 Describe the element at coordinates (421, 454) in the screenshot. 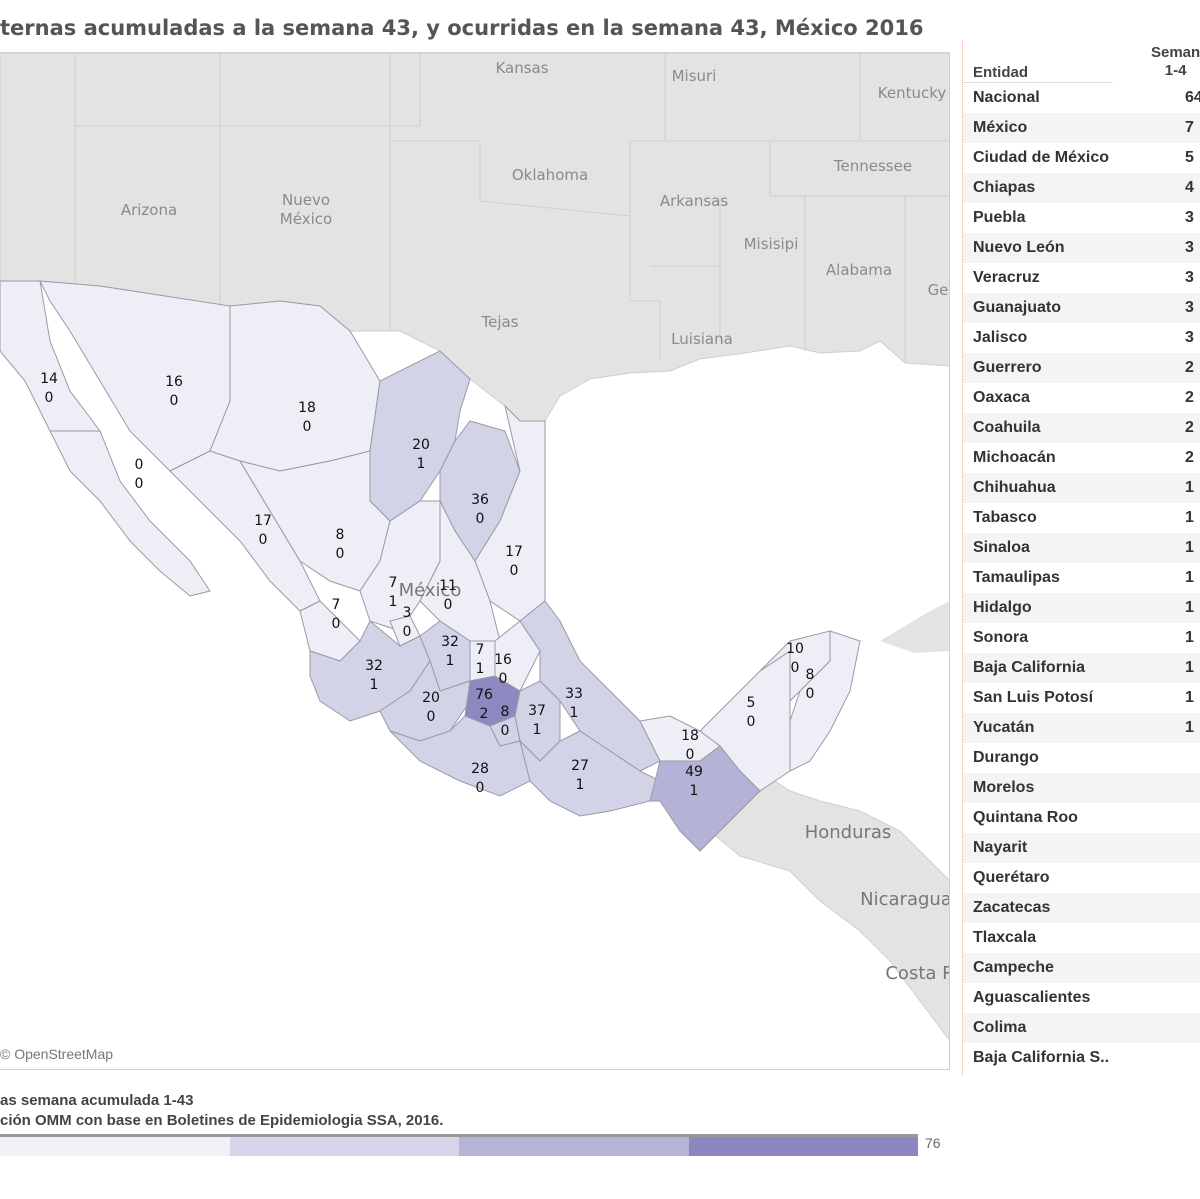

I see `state-label-group: 201` at that location.